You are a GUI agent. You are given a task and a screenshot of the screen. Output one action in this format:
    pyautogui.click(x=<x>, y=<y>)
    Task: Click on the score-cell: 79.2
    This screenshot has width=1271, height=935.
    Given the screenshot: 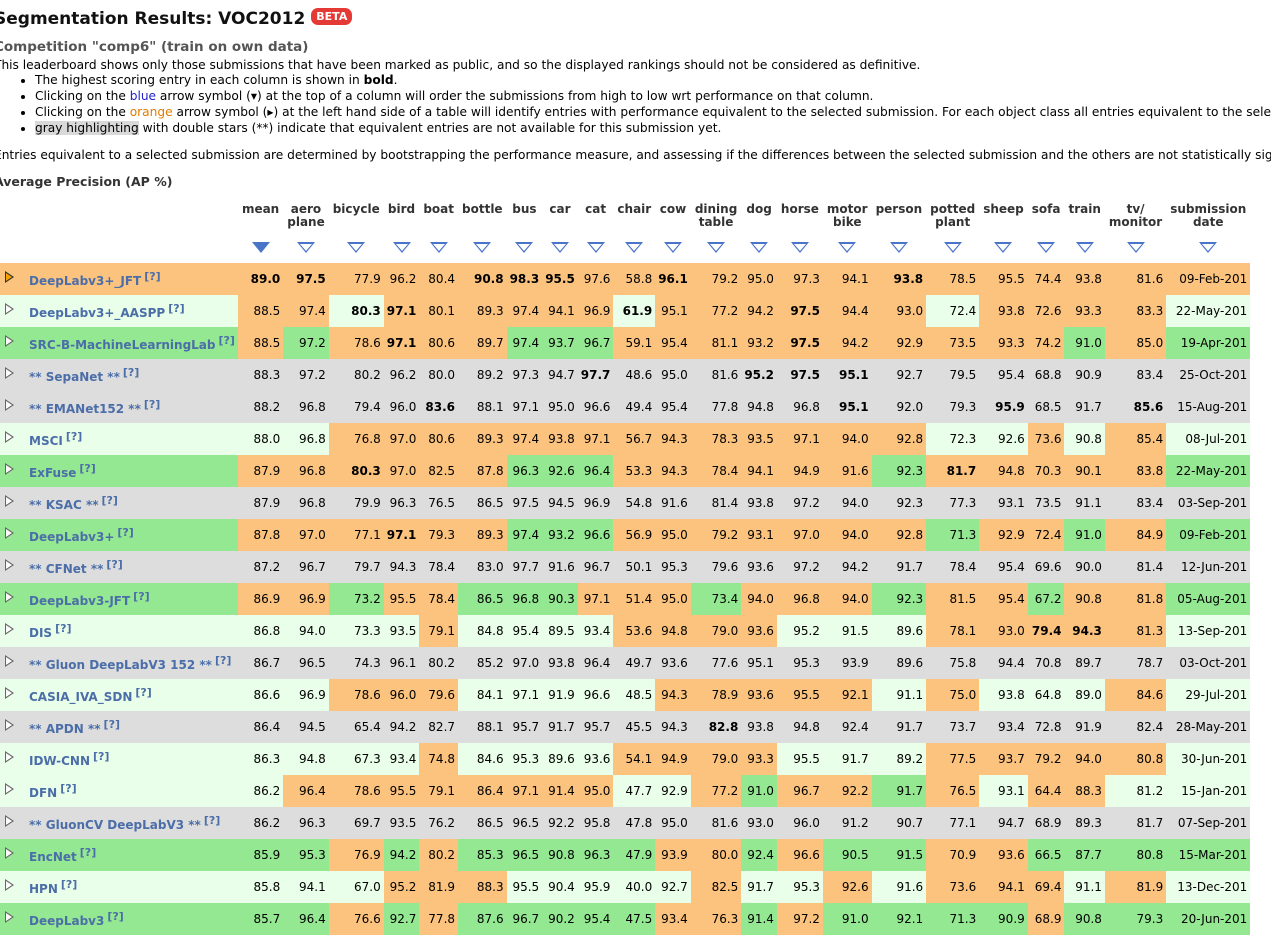 What is the action you would take?
    pyautogui.click(x=725, y=279)
    